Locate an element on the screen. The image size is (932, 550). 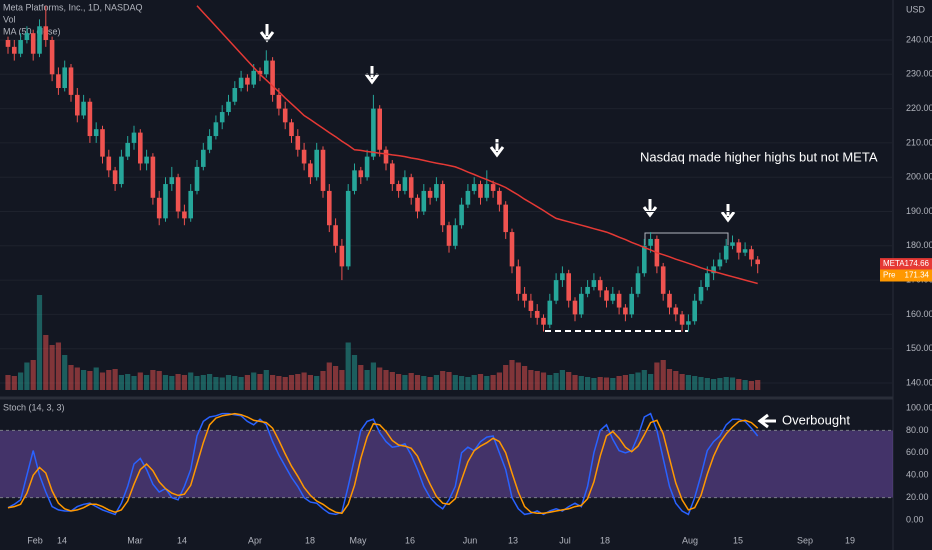
price-tag-value: 171.34 is located at coordinates (917, 275).